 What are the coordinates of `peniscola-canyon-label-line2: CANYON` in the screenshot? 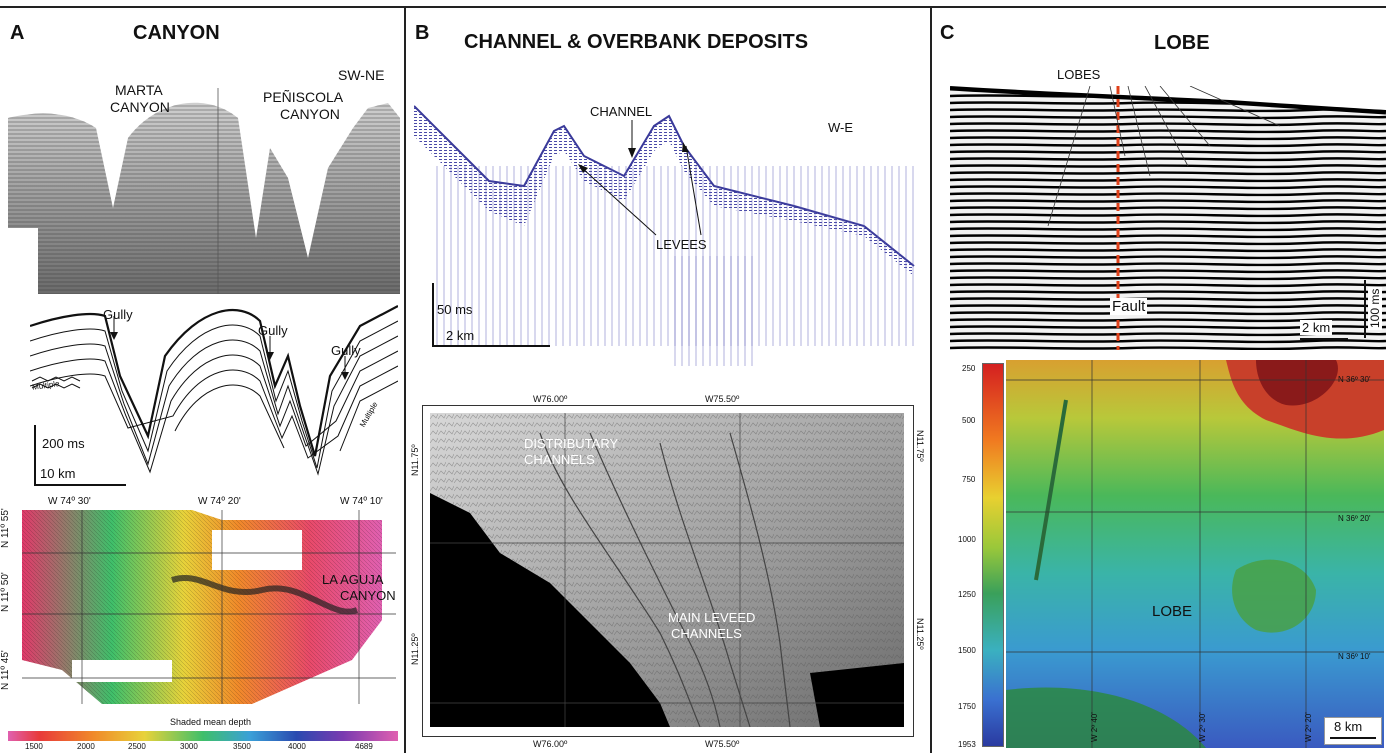 It's located at (310, 114).